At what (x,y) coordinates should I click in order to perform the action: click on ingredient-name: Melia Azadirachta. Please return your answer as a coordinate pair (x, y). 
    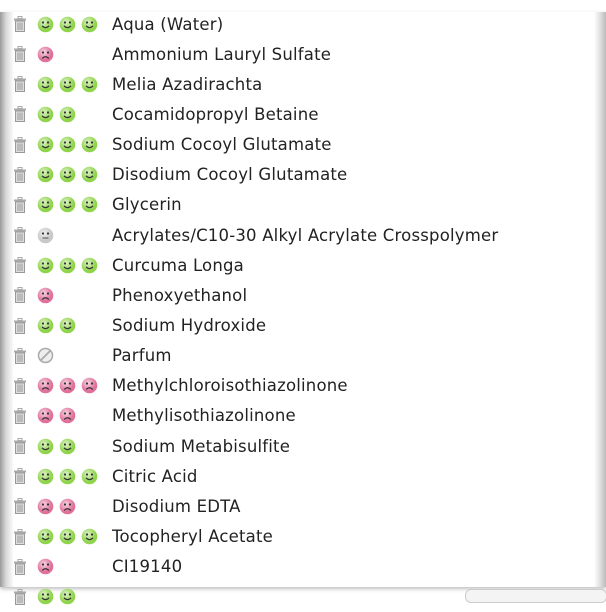
    Looking at the image, I should click on (187, 84).